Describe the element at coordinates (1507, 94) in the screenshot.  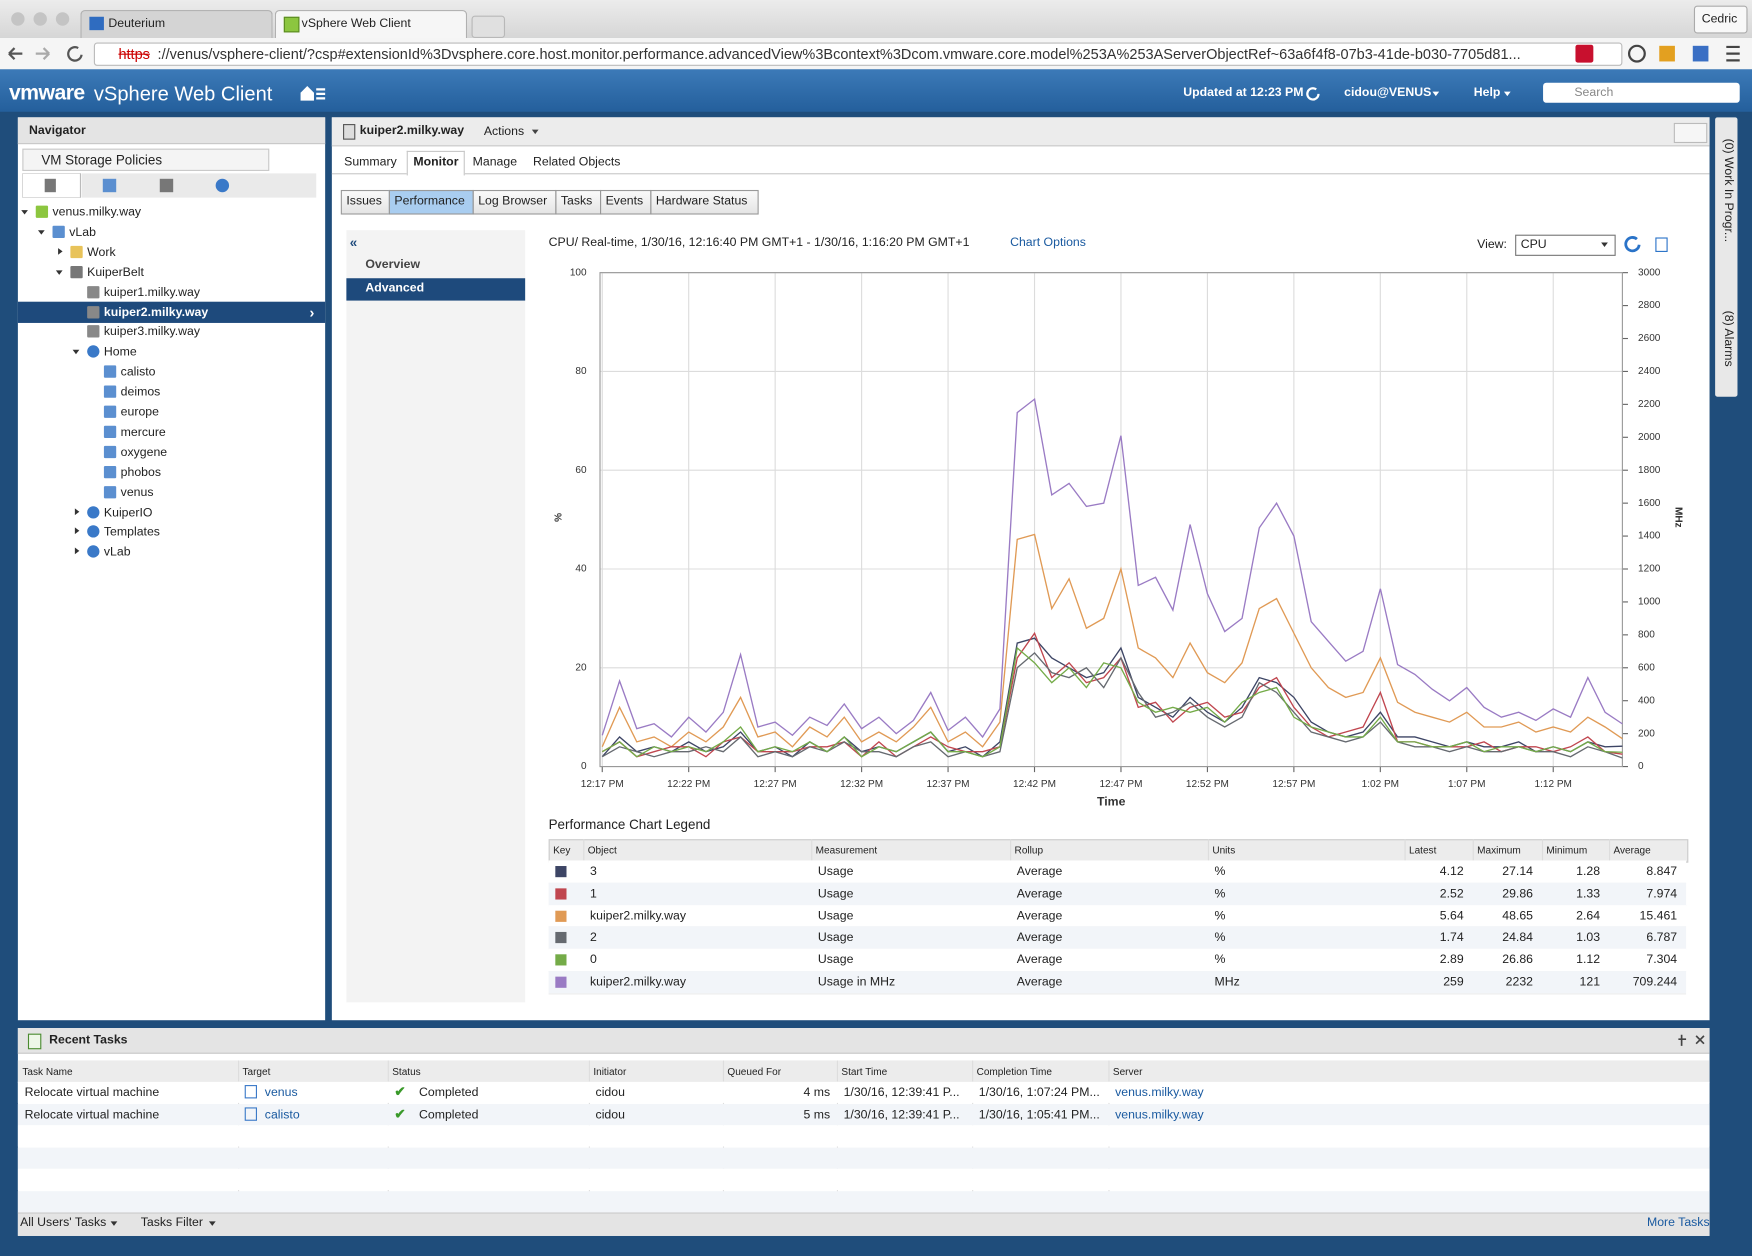
I see `dropdown-arrow` at that location.